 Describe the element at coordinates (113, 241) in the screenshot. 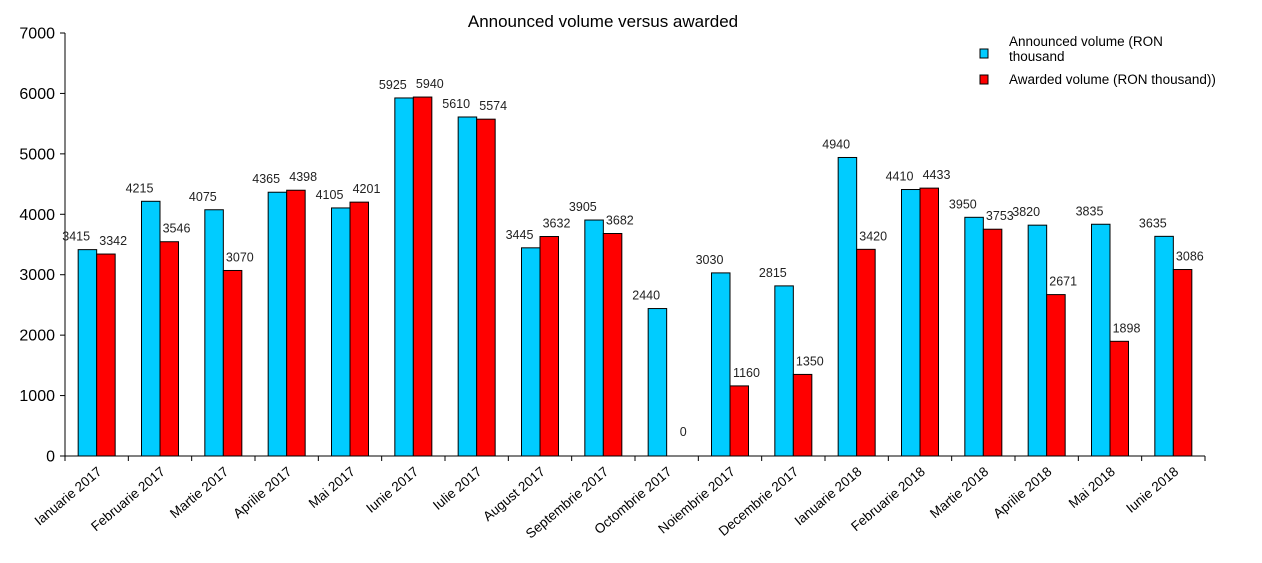

I see `data-label-awarded: 3342` at that location.